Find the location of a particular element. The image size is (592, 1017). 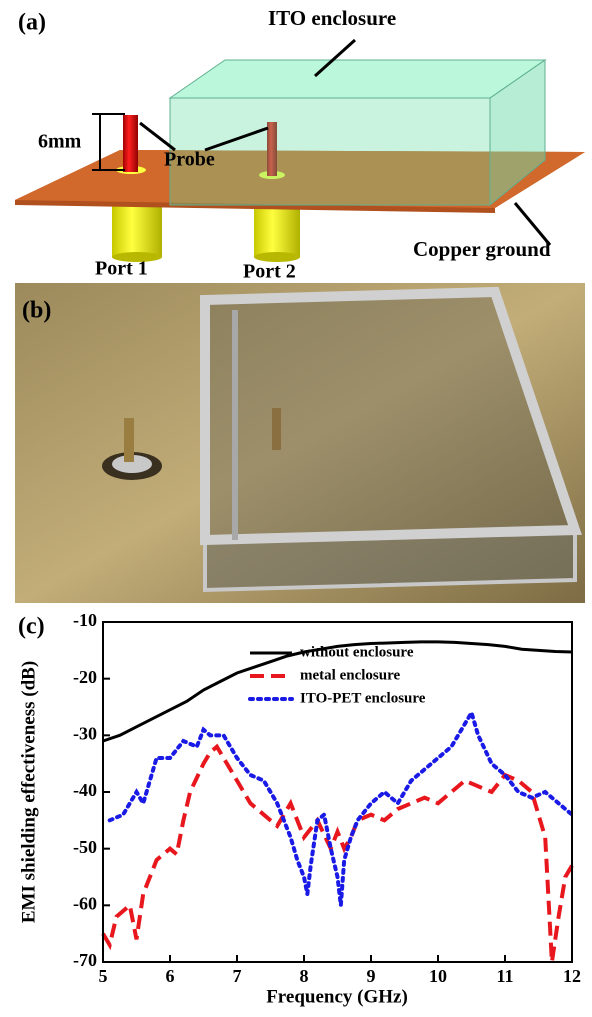

x-tick-label: 9 is located at coordinates (371, 976).